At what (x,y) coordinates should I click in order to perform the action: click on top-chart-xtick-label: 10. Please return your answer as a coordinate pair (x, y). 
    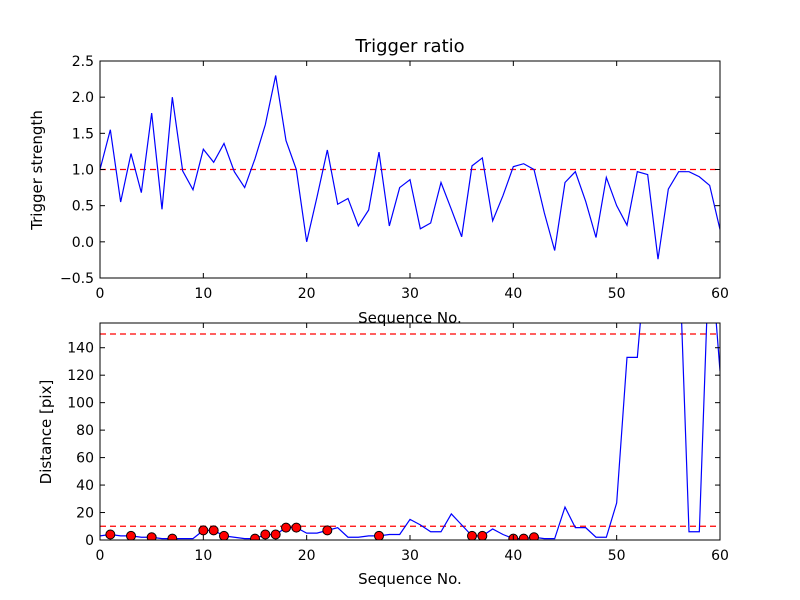
    Looking at the image, I should click on (203, 294).